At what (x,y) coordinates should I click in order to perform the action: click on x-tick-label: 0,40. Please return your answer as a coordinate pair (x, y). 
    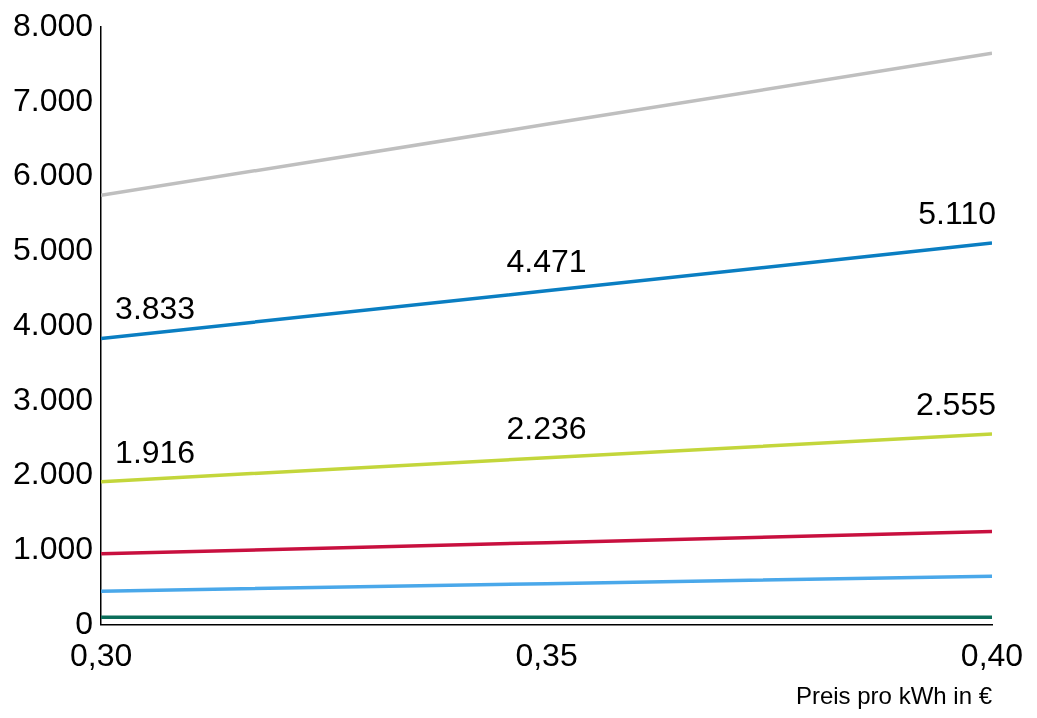
    Looking at the image, I should click on (992, 654).